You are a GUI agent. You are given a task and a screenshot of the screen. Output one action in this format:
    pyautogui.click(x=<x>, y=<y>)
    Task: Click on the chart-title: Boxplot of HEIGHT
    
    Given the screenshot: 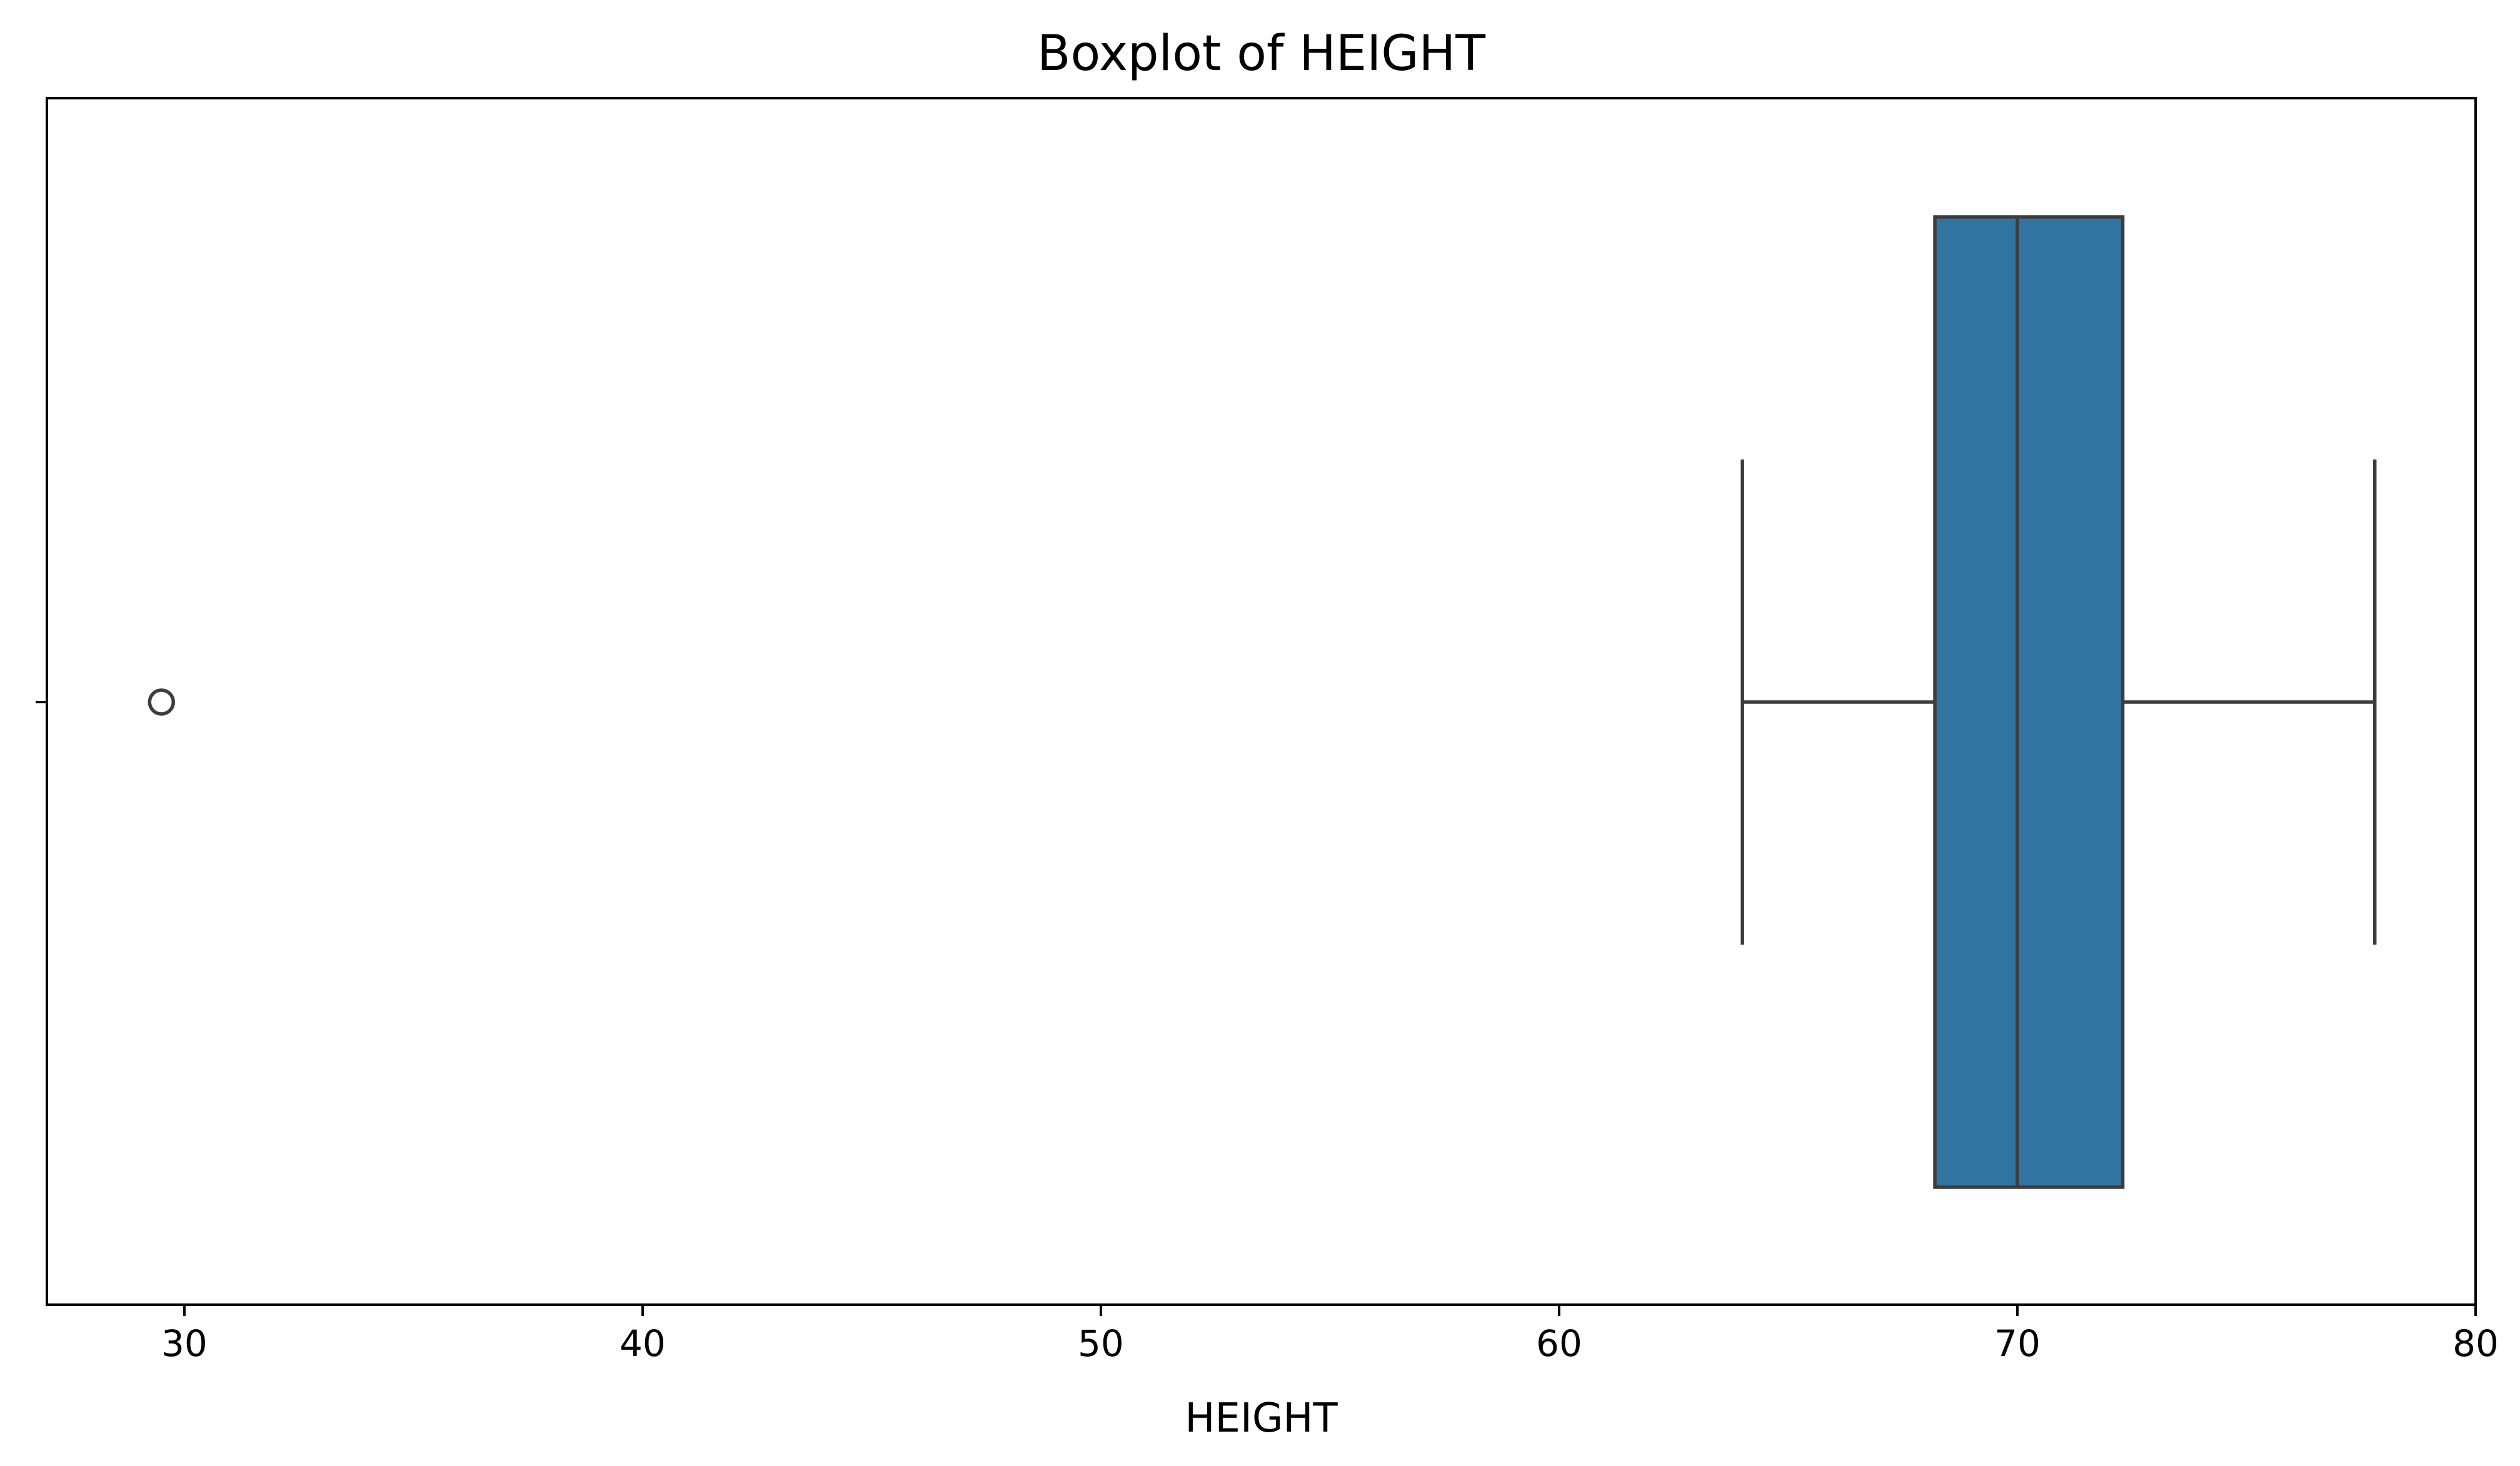 What is the action you would take?
    pyautogui.click(x=1261, y=54)
    